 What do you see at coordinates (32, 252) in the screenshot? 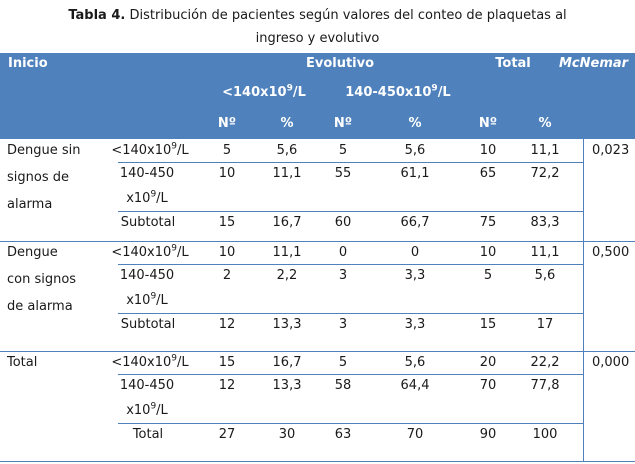
I see `group-label: Dengue` at bounding box center [32, 252].